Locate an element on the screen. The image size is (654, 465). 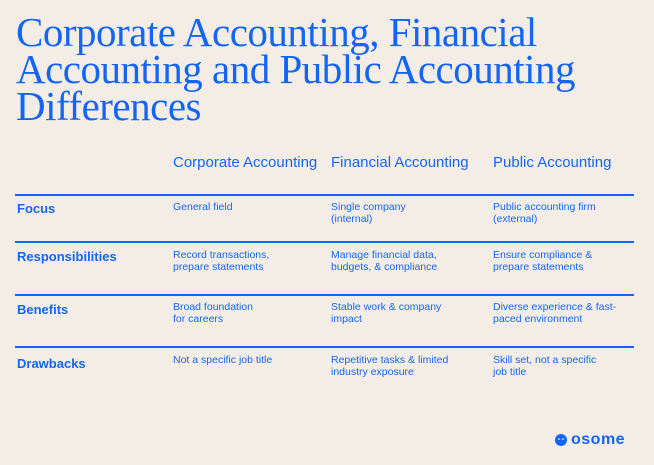
table-cell: Record transactions, prepare statements is located at coordinates (221, 261).